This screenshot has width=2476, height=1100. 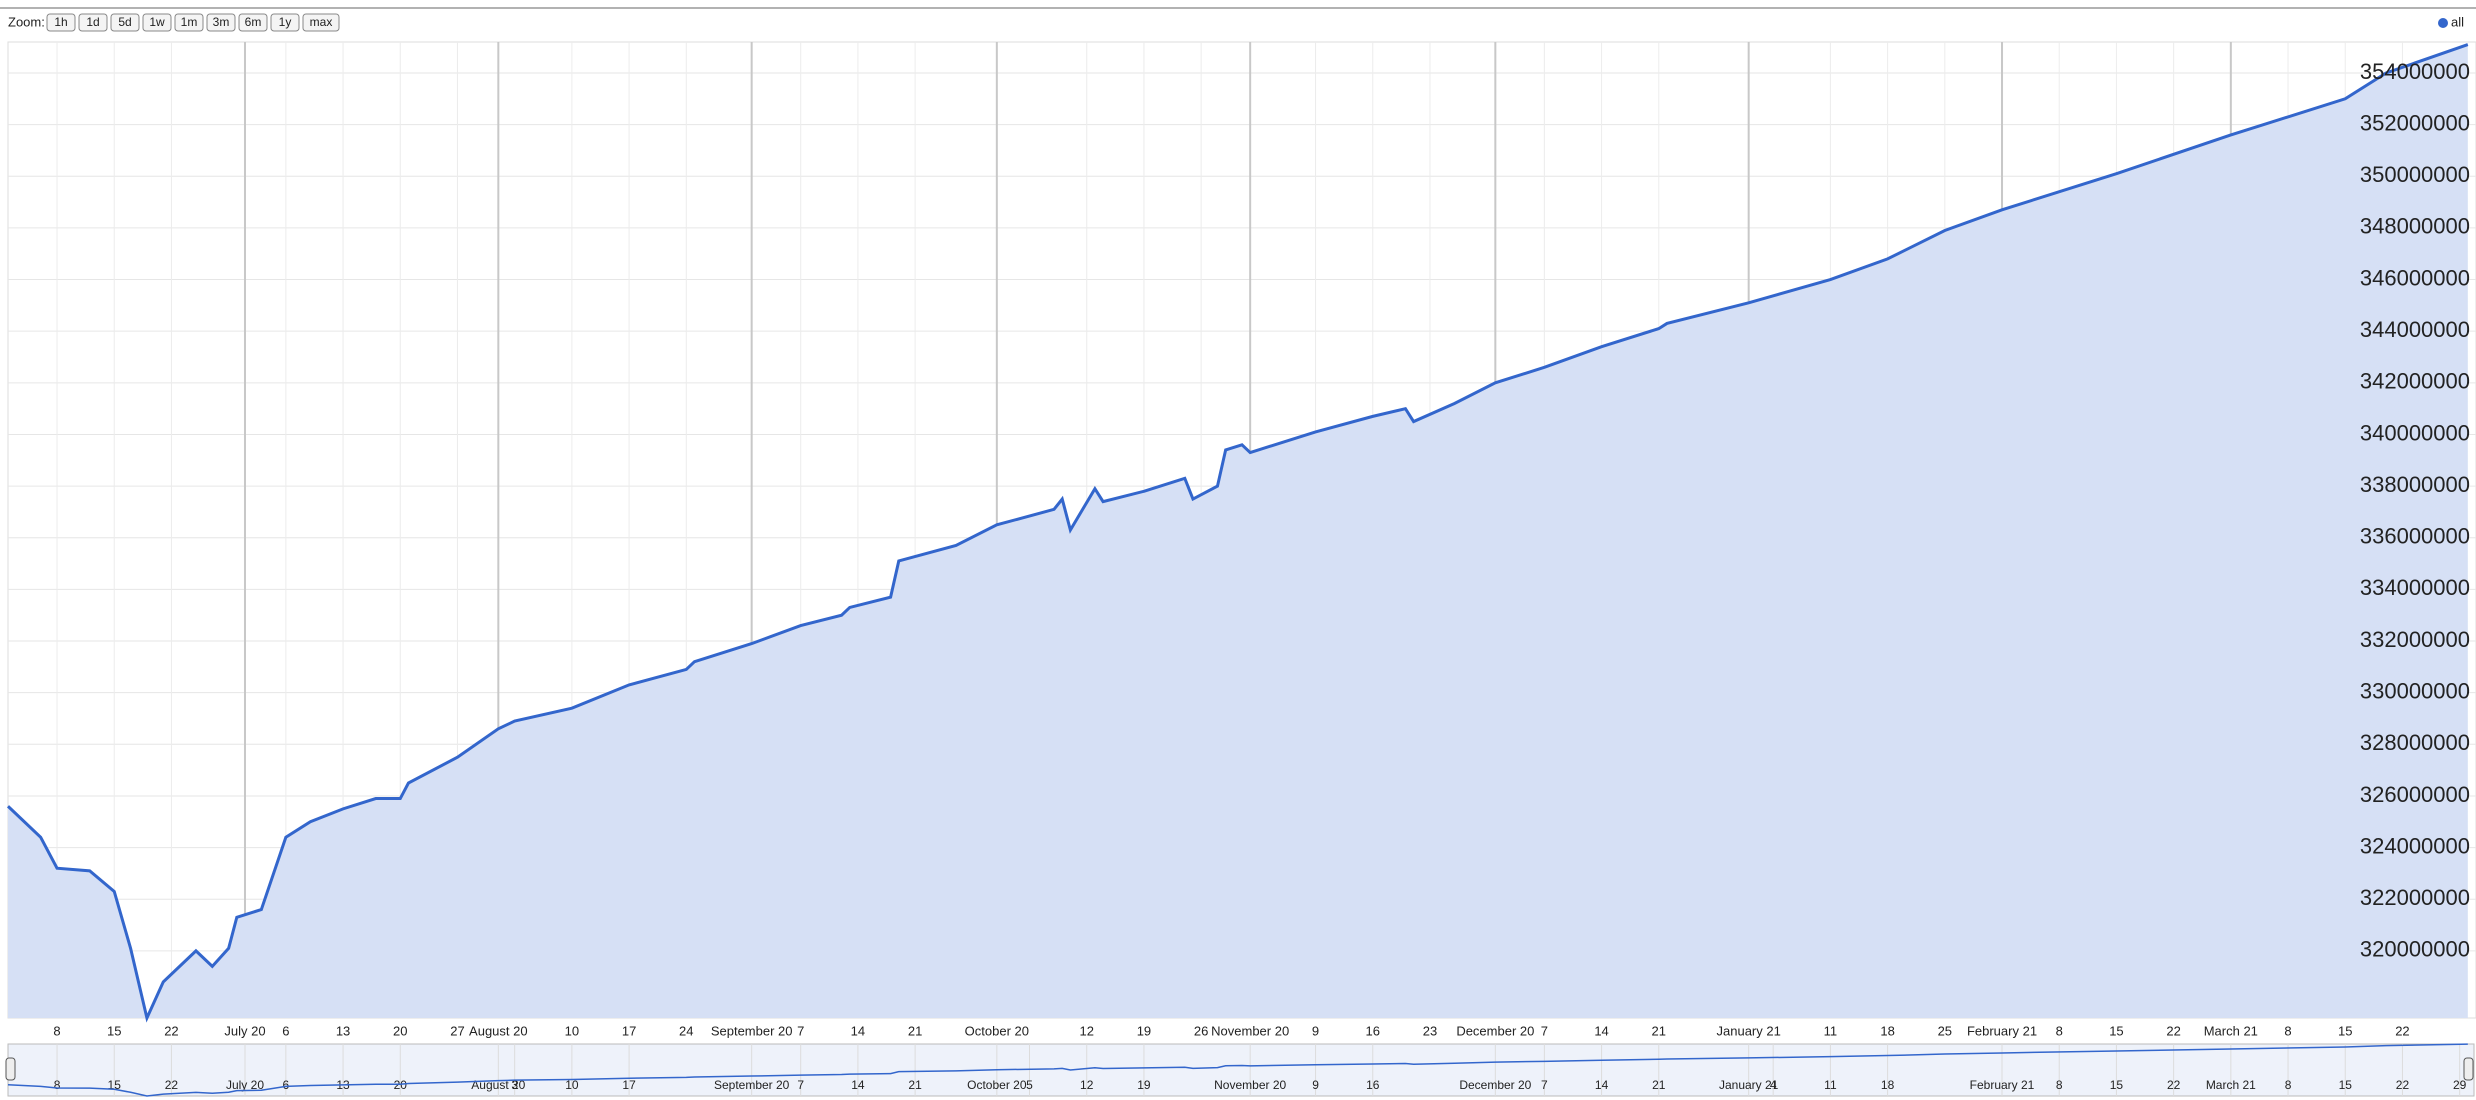 What do you see at coordinates (1830, 1085) in the screenshot?
I see `navigator-tick-label: 11` at bounding box center [1830, 1085].